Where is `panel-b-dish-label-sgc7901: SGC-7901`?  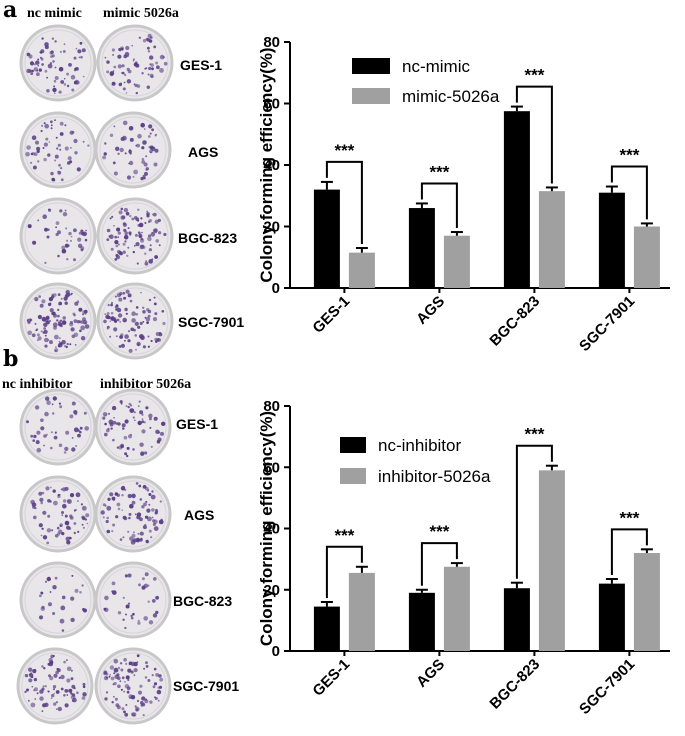
panel-b-dish-label-sgc7901: SGC-7901 is located at coordinates (206, 686).